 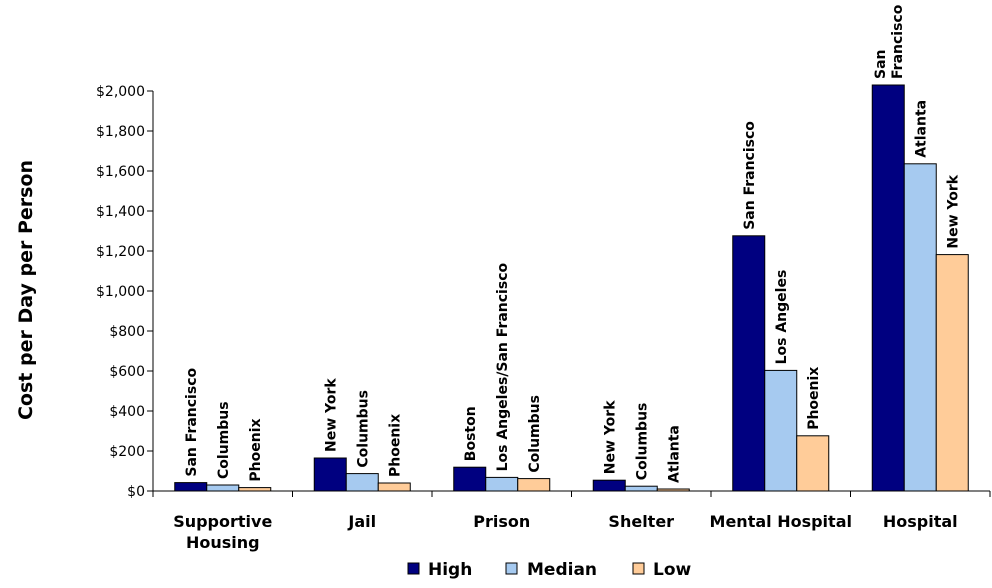 I want to click on legend: High Median Low, so click(x=549, y=570).